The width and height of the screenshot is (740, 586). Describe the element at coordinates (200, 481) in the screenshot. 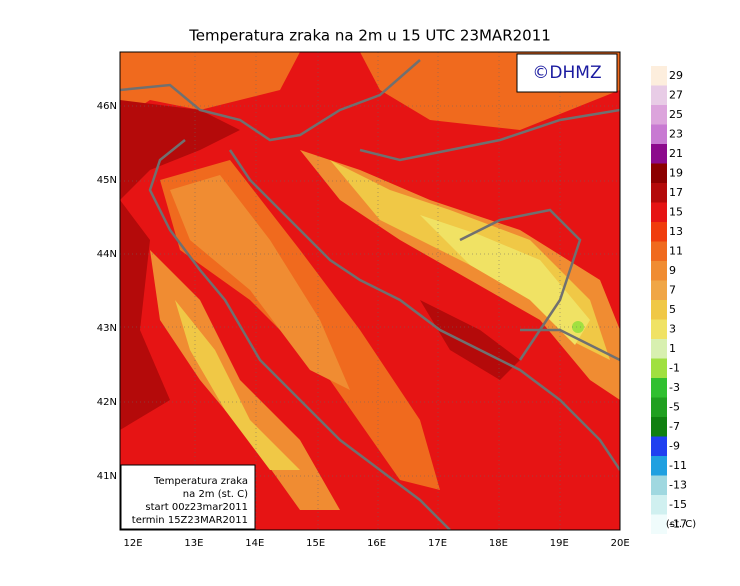

I see `info-line: Temperatura zraka` at that location.